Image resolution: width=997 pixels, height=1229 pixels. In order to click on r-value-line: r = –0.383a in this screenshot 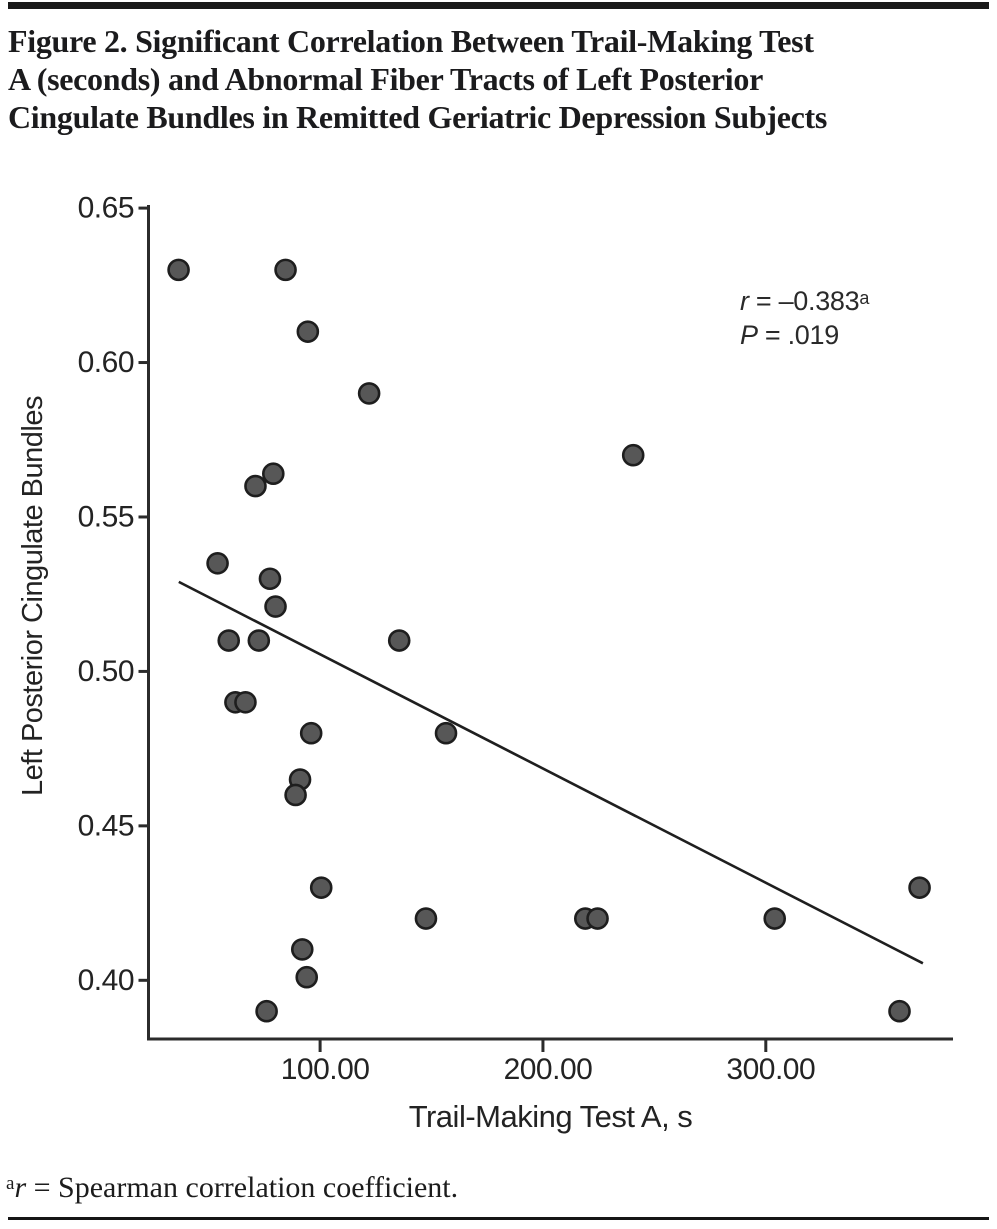, I will do `click(804, 299)`.